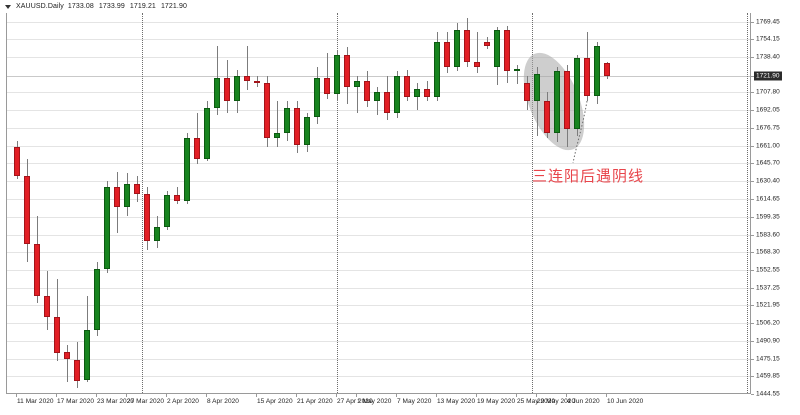 The height and width of the screenshot is (415, 800). Describe the element at coordinates (768, 146) in the screenshot. I see `price-axis-label: 1661.00` at that location.